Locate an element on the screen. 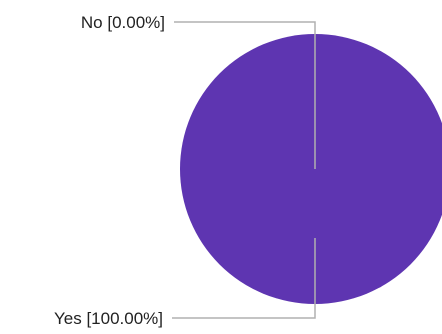 The width and height of the screenshot is (442, 334). slice-label-no: No [0.00%] is located at coordinates (123, 22).